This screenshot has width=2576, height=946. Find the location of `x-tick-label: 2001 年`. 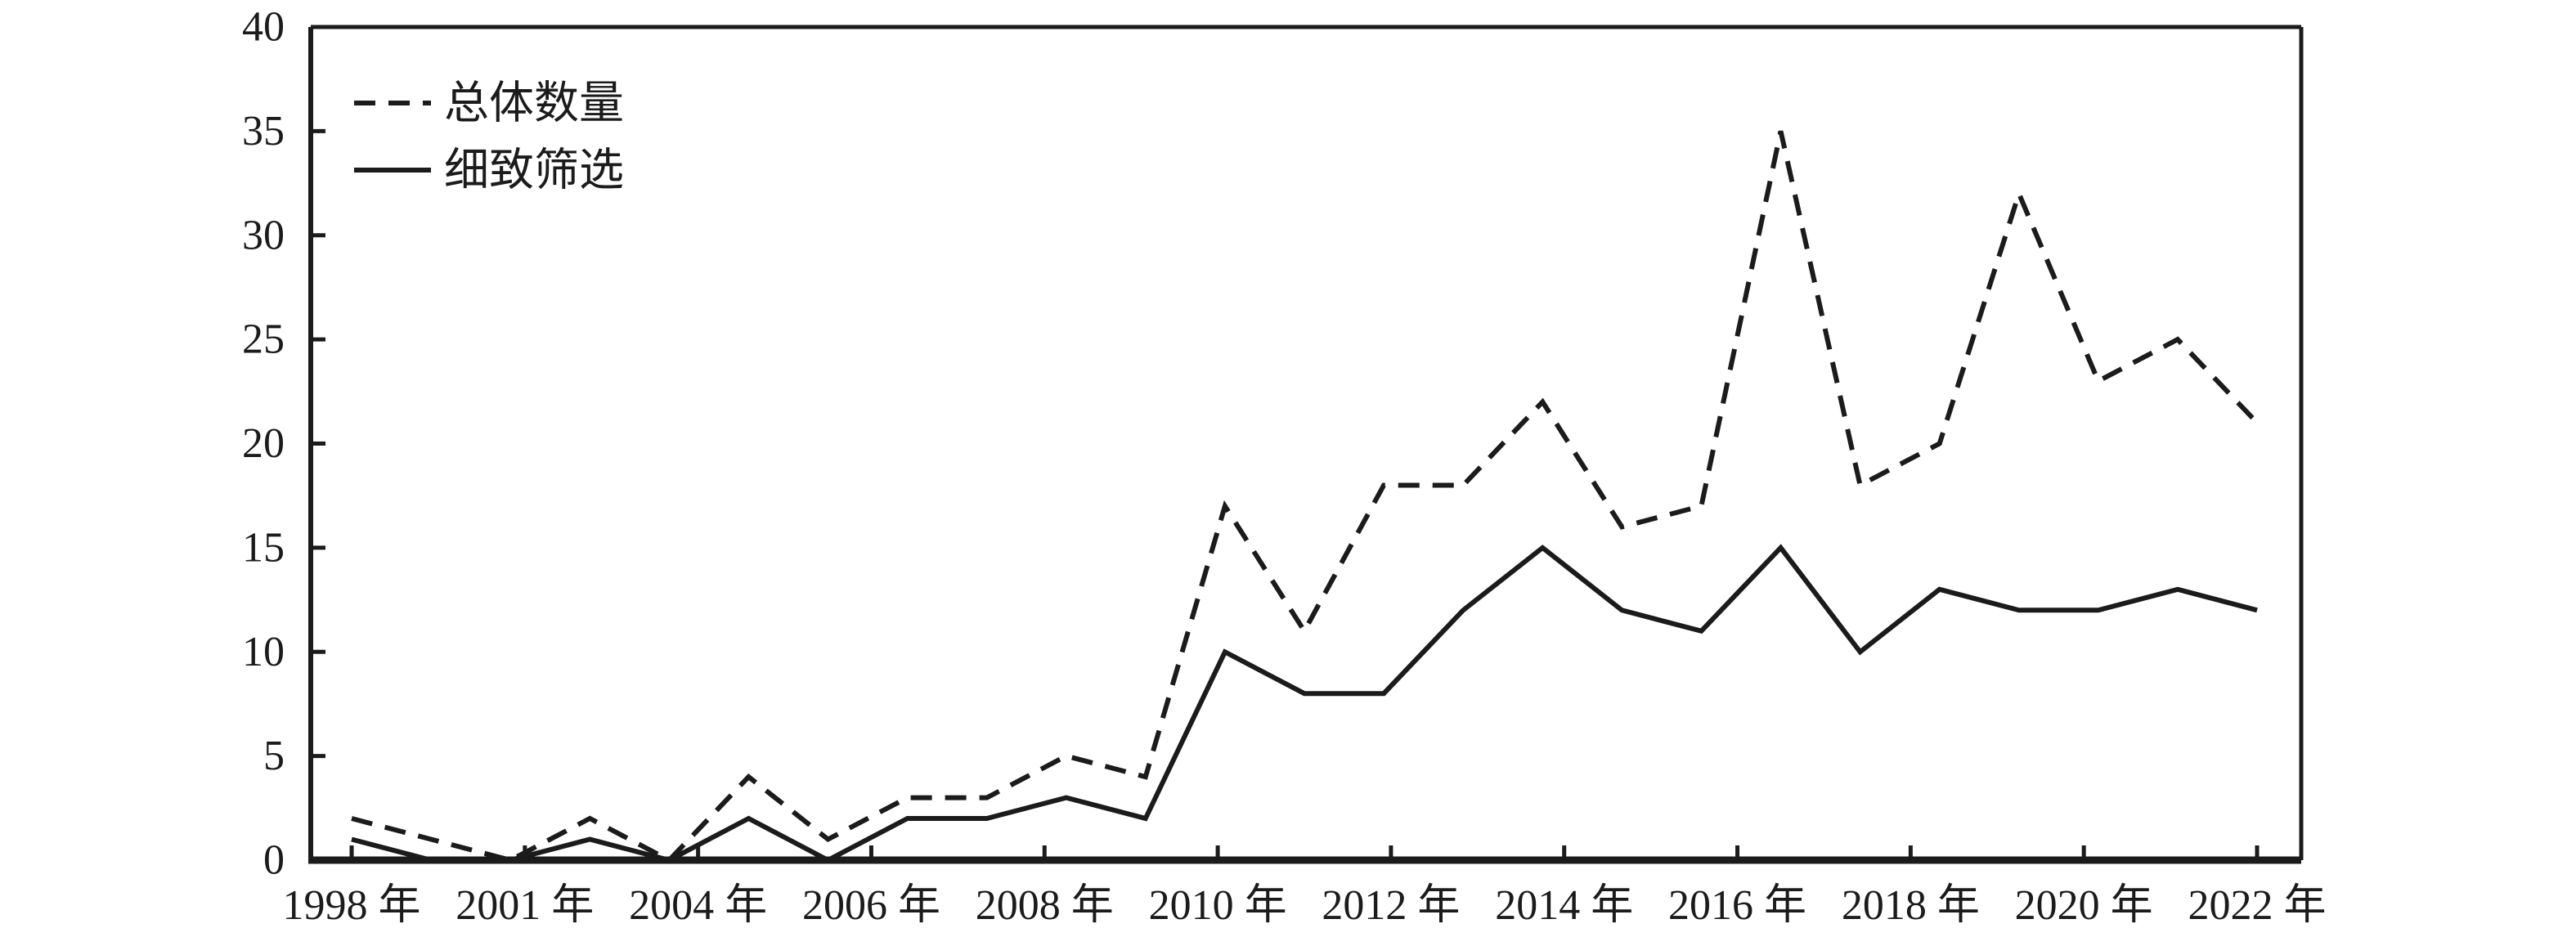

x-tick-label: 2001 年 is located at coordinates (525, 905).